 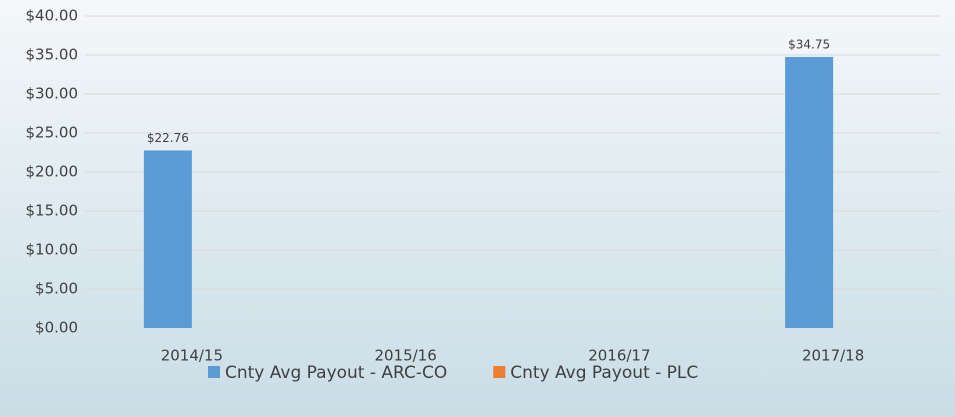 I want to click on y-tick-label: $30.00, so click(x=52, y=94).